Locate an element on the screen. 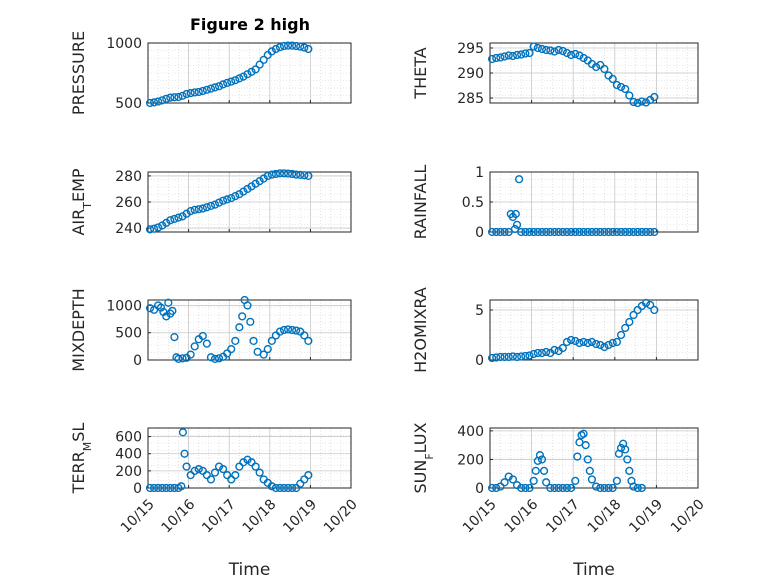  y-tick-label: 290 is located at coordinates (470, 74).